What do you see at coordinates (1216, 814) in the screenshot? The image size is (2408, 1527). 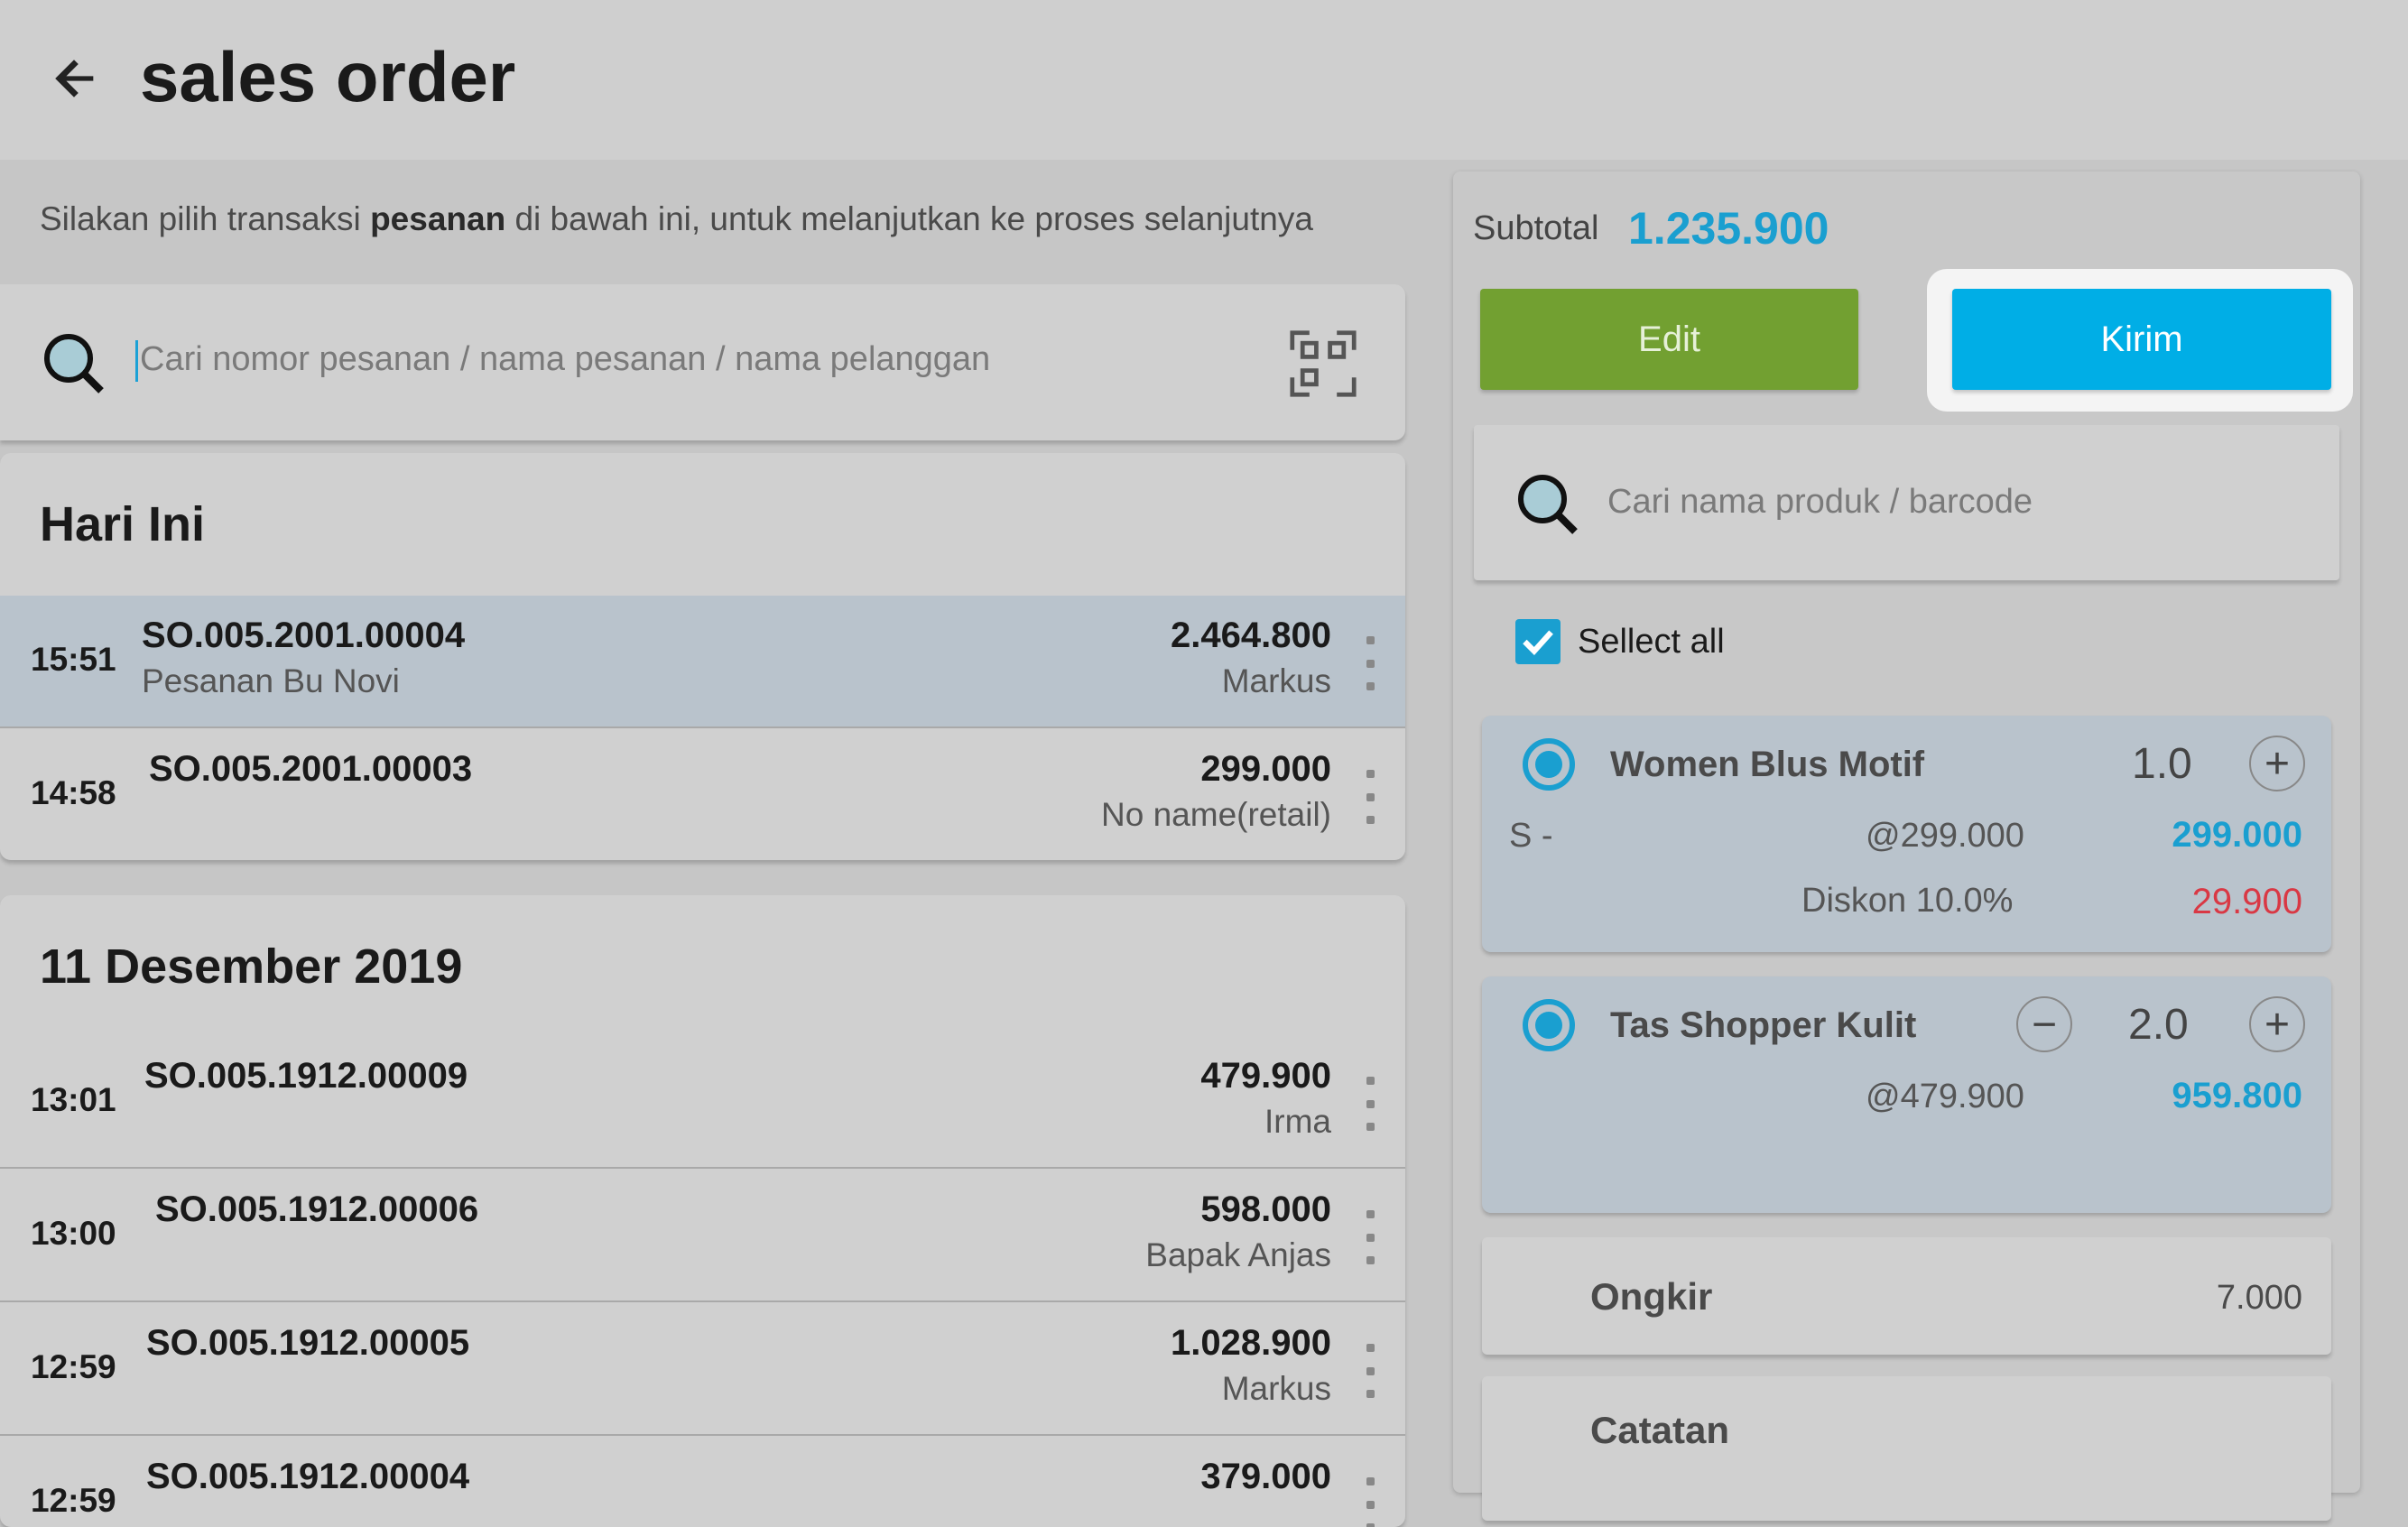 I see `order-customer: No name(retail)` at bounding box center [1216, 814].